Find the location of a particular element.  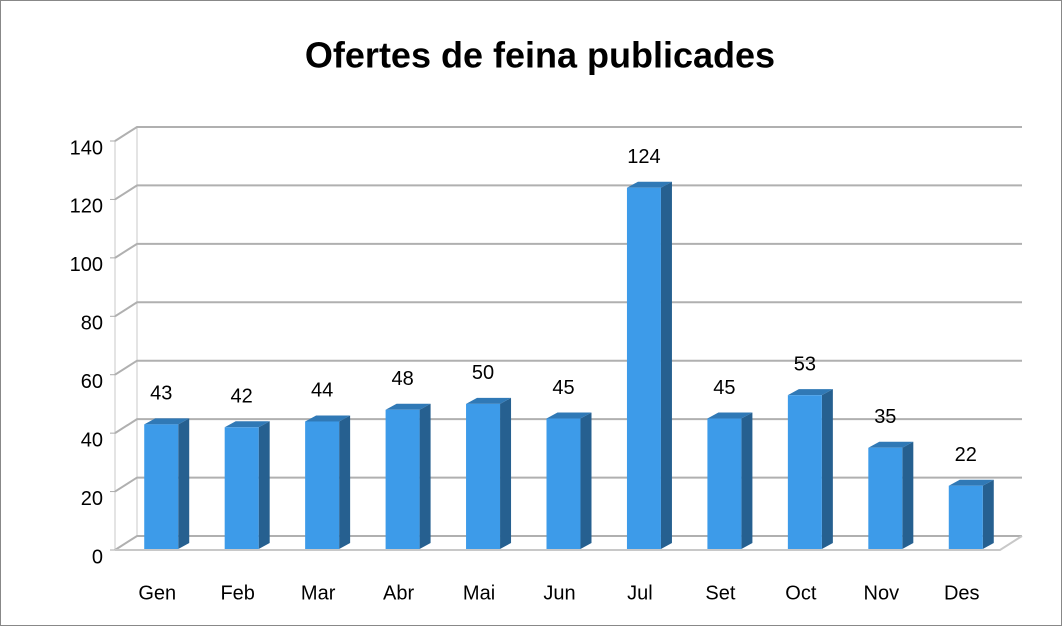

data-label: 43 is located at coordinates (161, 394).